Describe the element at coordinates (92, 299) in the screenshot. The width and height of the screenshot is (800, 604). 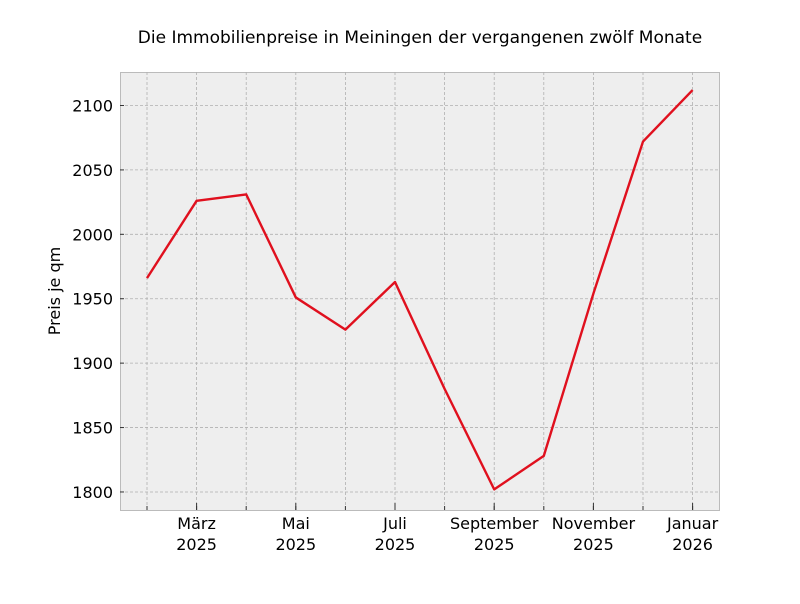
I see `y-tick-label: 1950` at that location.